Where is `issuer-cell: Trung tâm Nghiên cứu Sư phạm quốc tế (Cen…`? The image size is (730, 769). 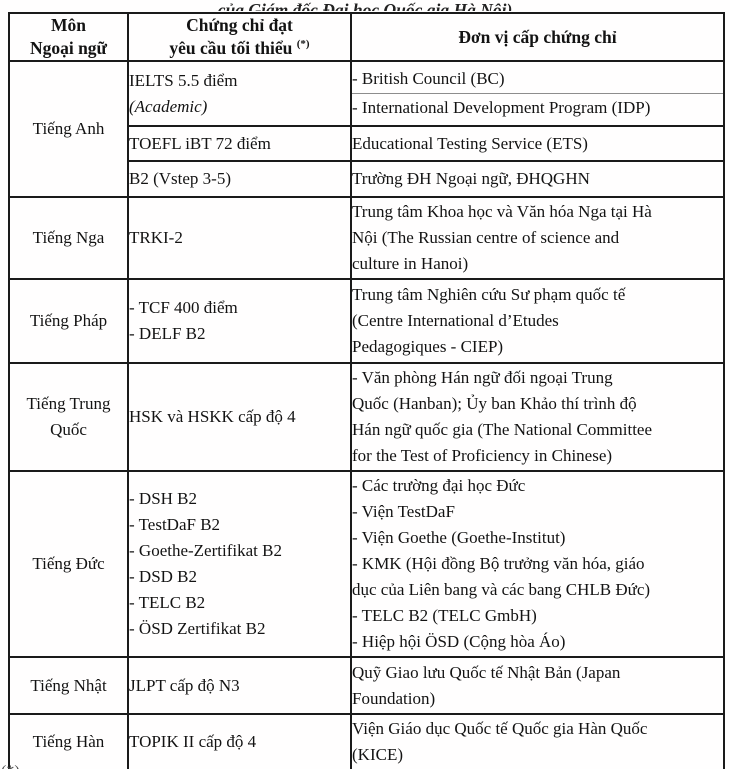
issuer-cell: Trung tâm Nghiên cứu Sư phạm quốc tế (Cen… is located at coordinates (537, 321).